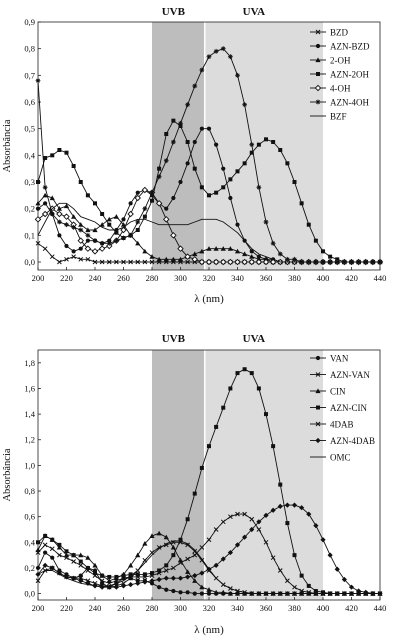 This screenshot has height=641, width=400. Describe the element at coordinates (208, 232) in the screenshot. I see `series-bzf` at that location.